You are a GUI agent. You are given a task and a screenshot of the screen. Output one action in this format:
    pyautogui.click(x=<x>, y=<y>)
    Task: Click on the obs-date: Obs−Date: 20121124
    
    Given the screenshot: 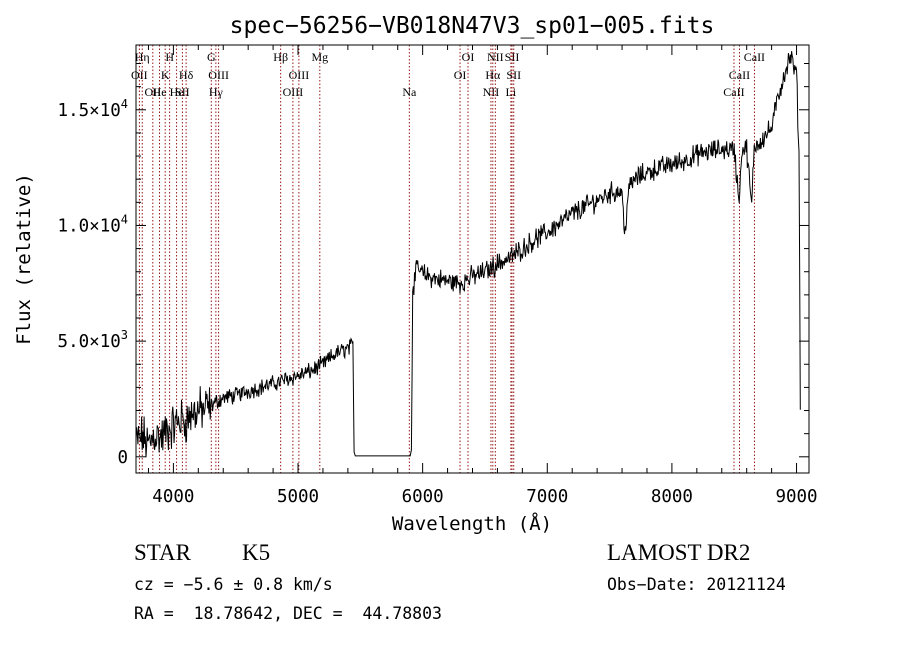 What is the action you would take?
    pyautogui.click(x=696, y=584)
    